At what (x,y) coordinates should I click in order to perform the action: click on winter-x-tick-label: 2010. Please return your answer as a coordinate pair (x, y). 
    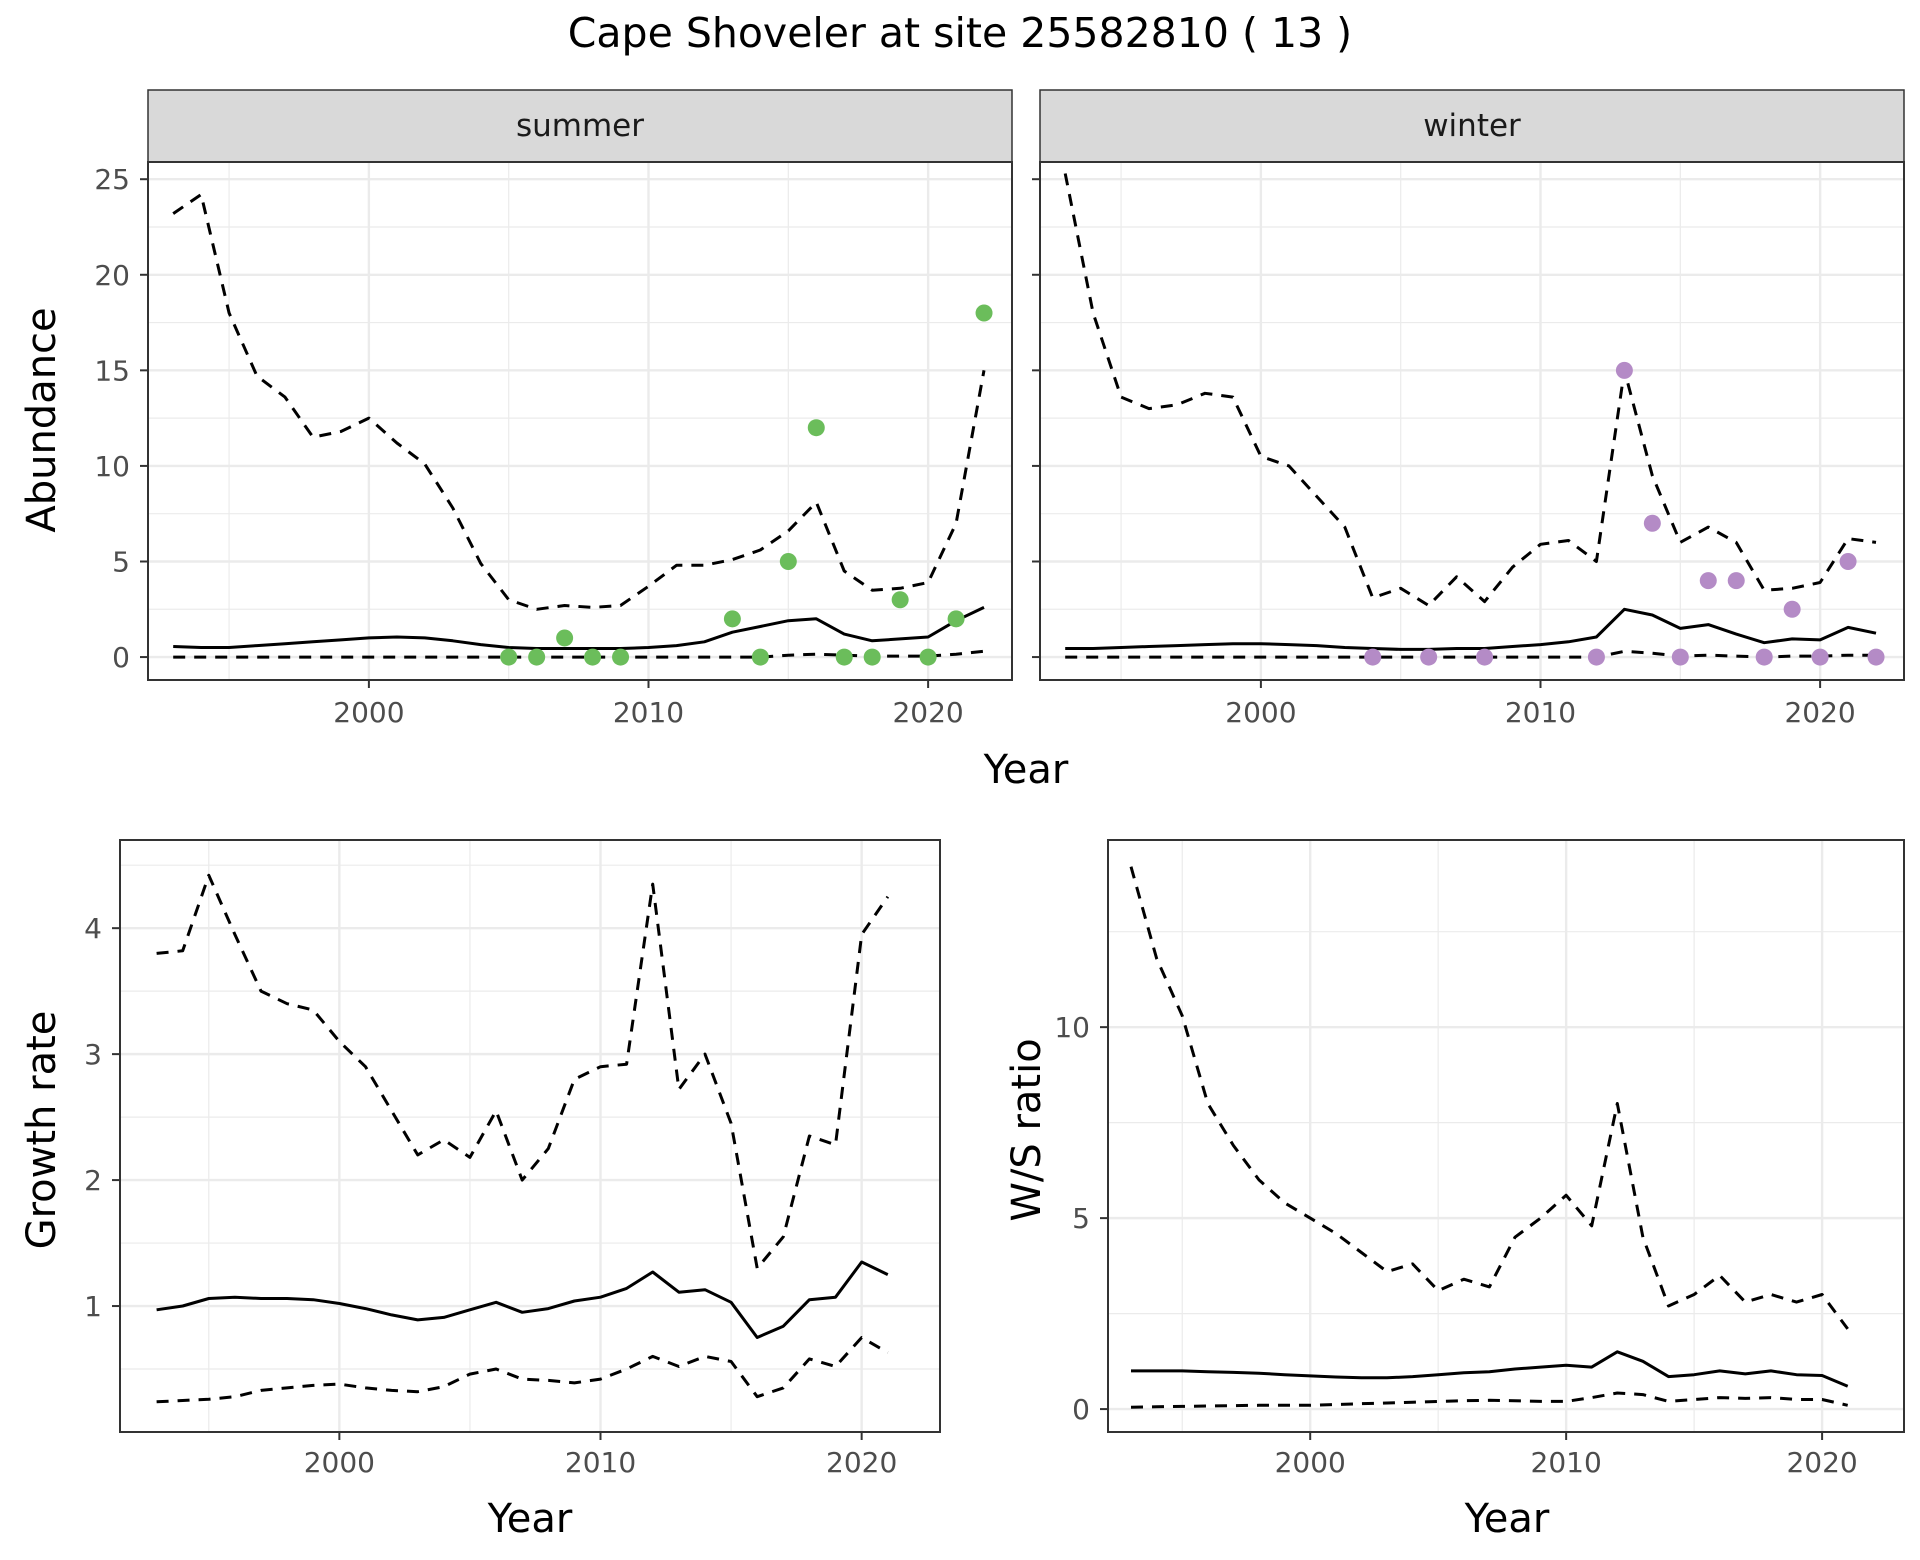
    Looking at the image, I should click on (1540, 712).